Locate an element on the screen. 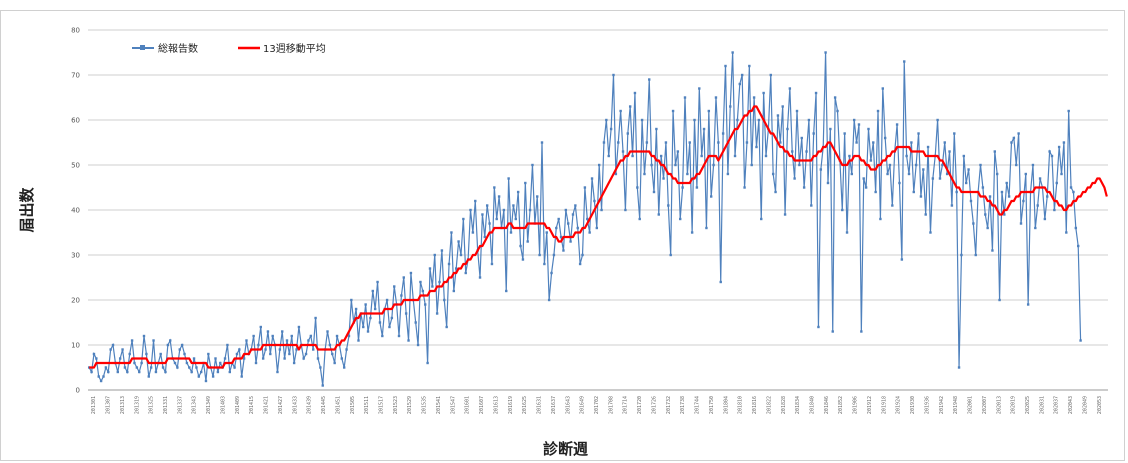 The width and height of the screenshot is (1128, 463). x-tick-label: 201427 is located at coordinates (281, 405).